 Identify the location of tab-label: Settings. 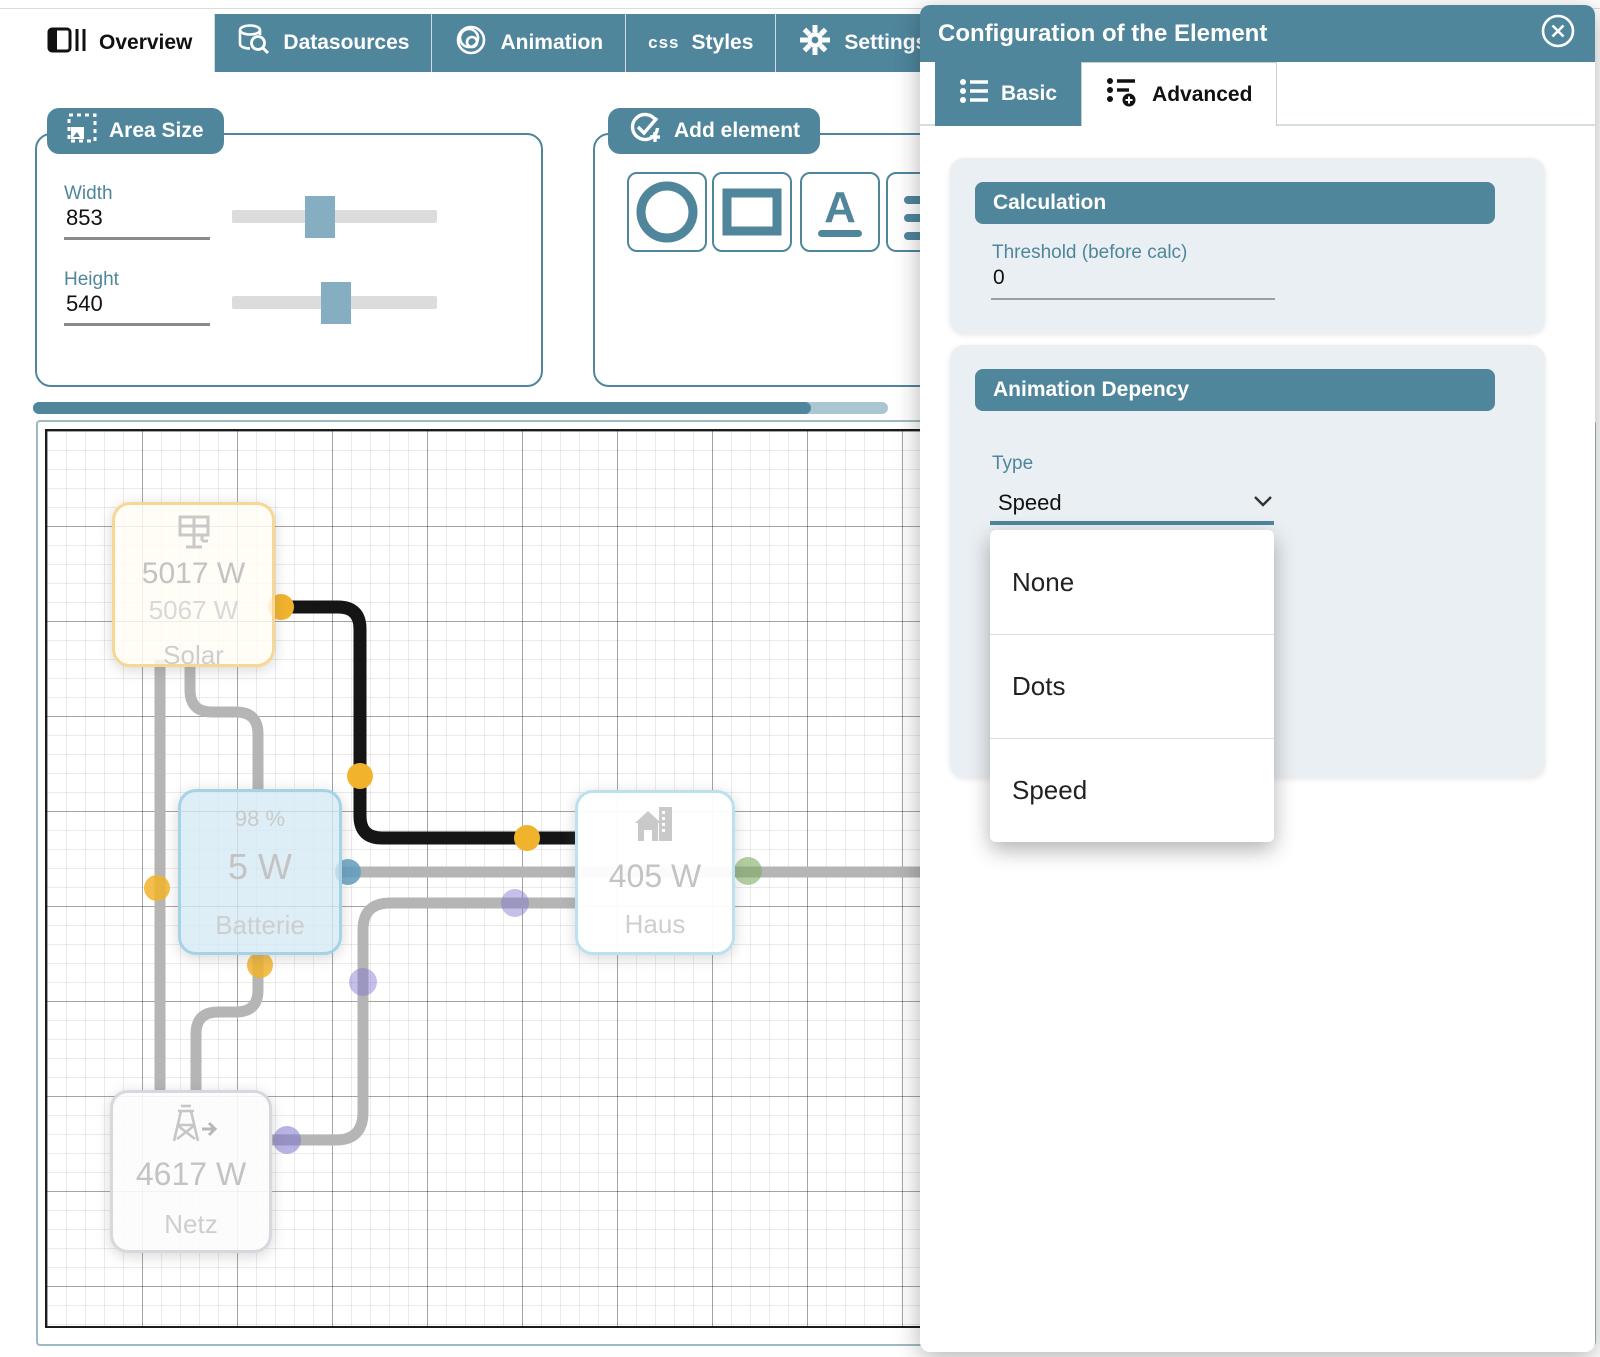
(886, 42).